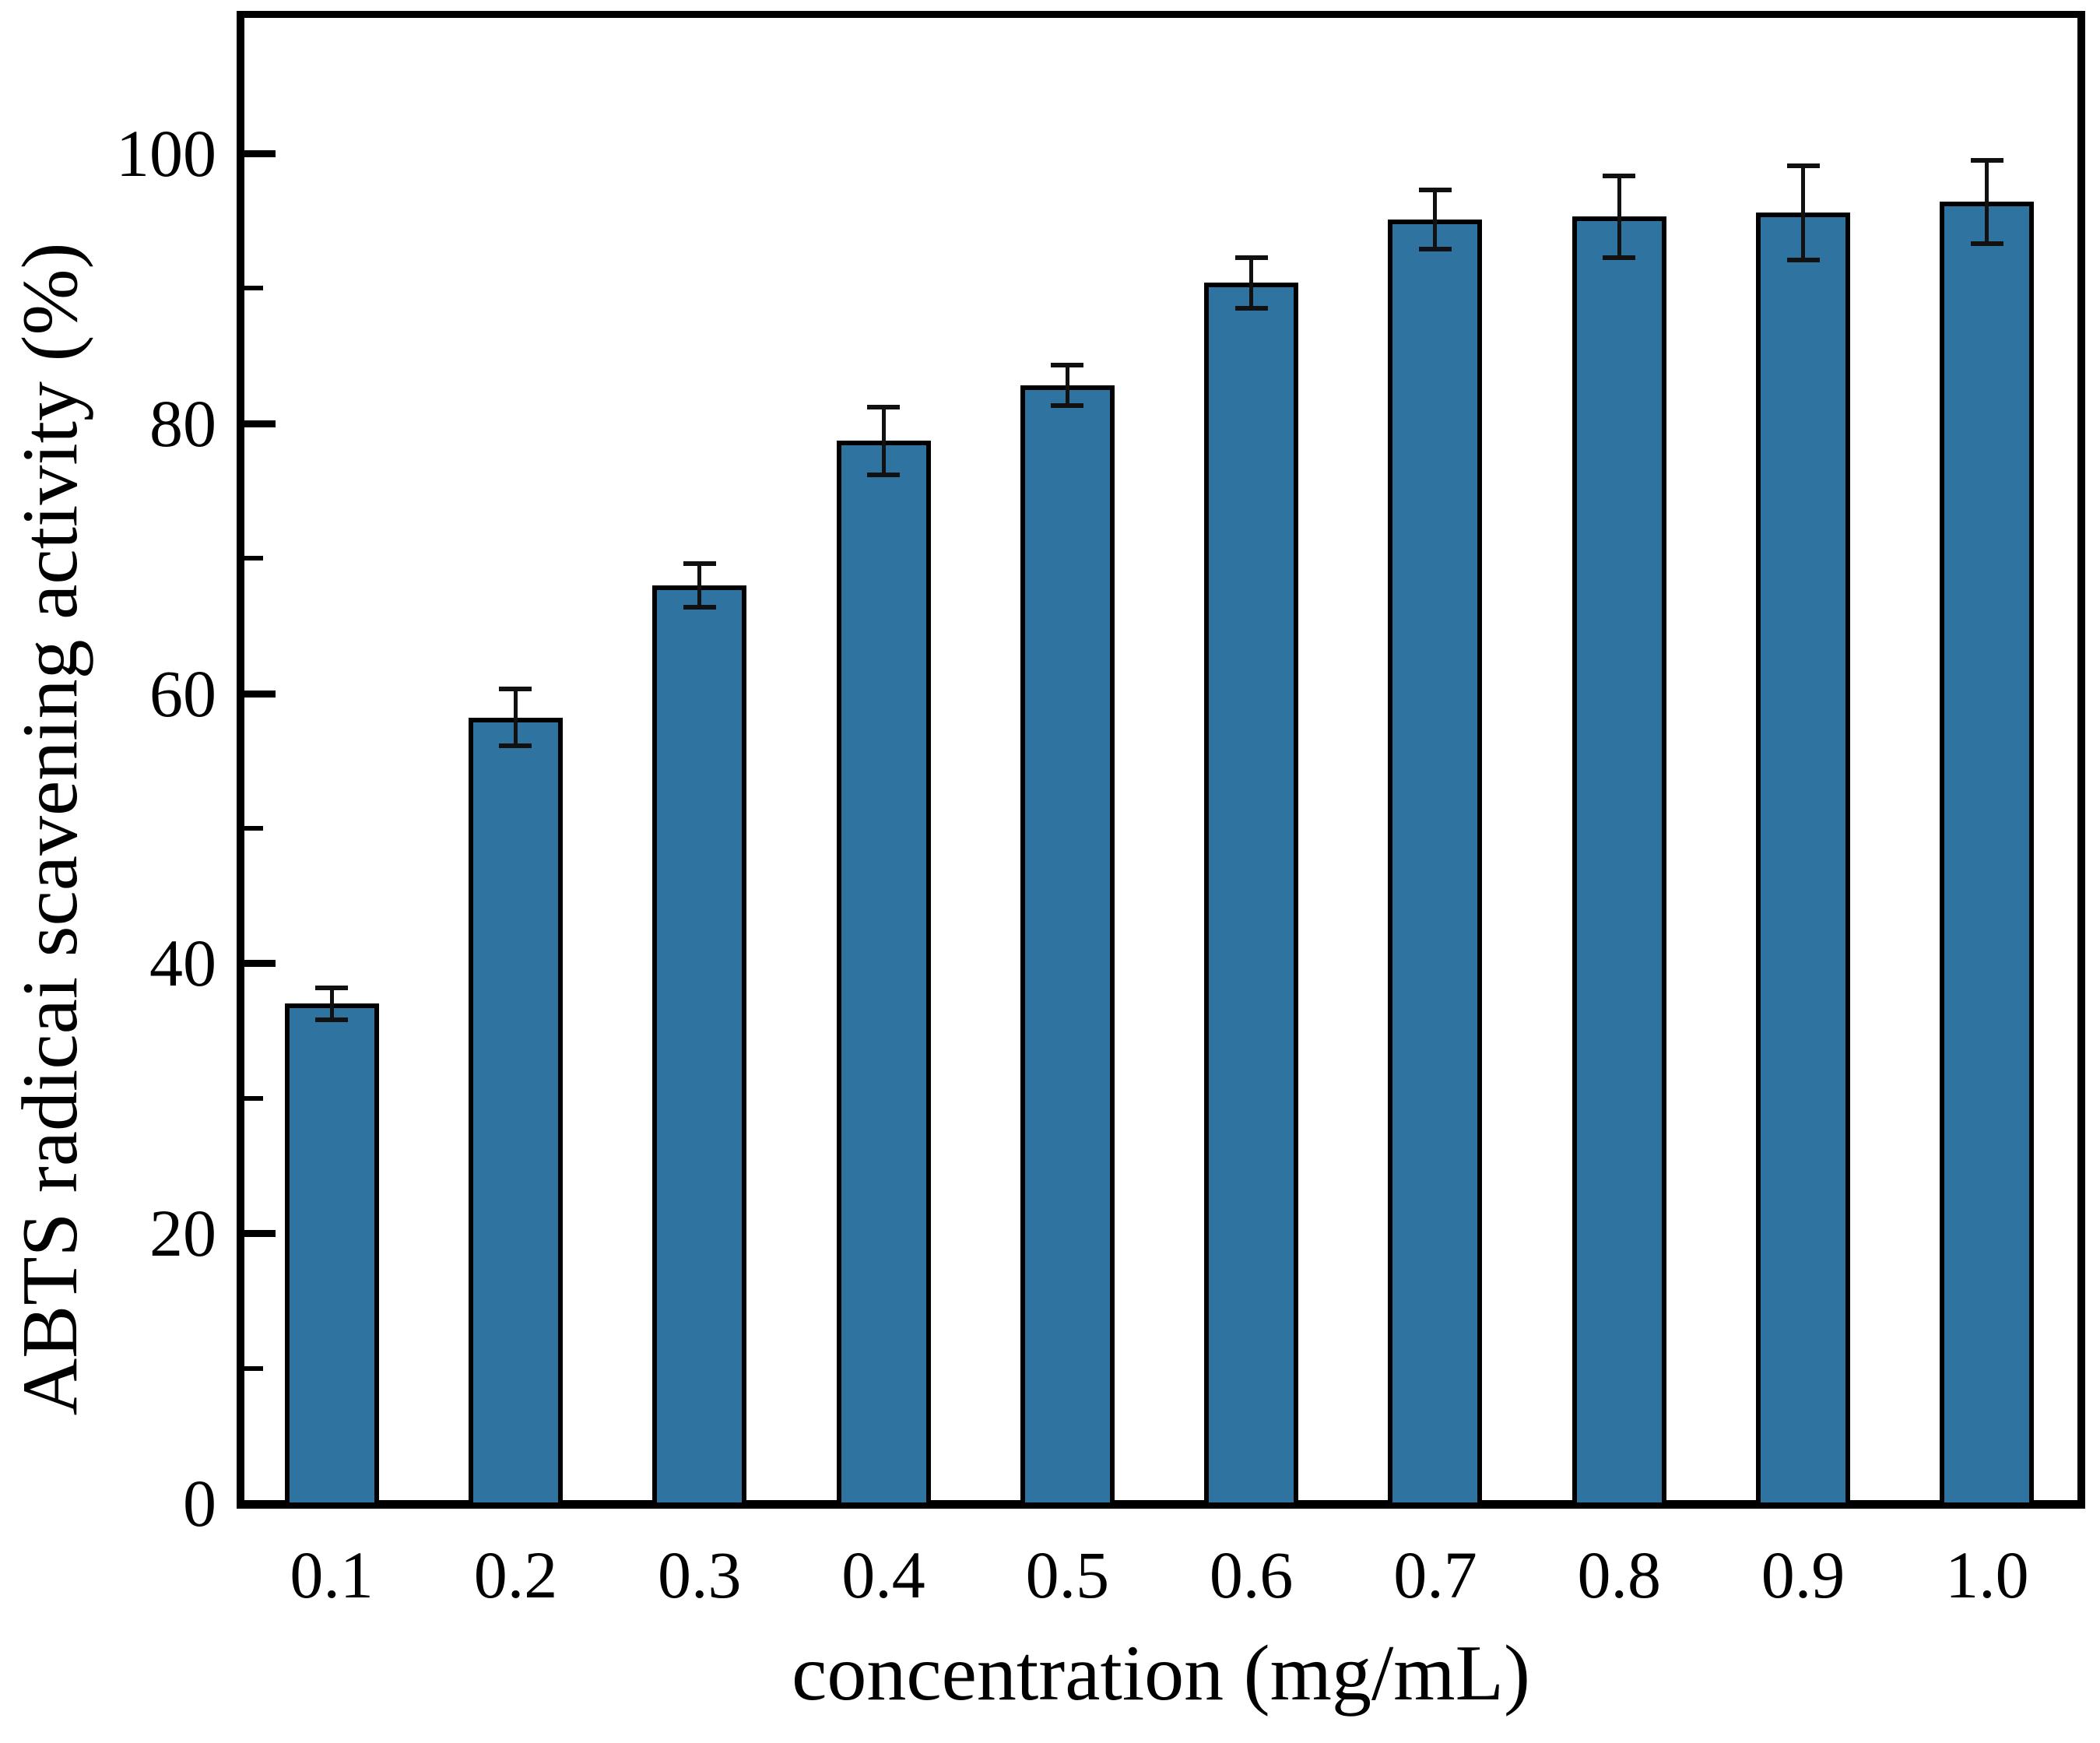 This screenshot has width=2100, height=1743. Describe the element at coordinates (1803, 1574) in the screenshot. I see `x-tick-label: 0.9` at that location.